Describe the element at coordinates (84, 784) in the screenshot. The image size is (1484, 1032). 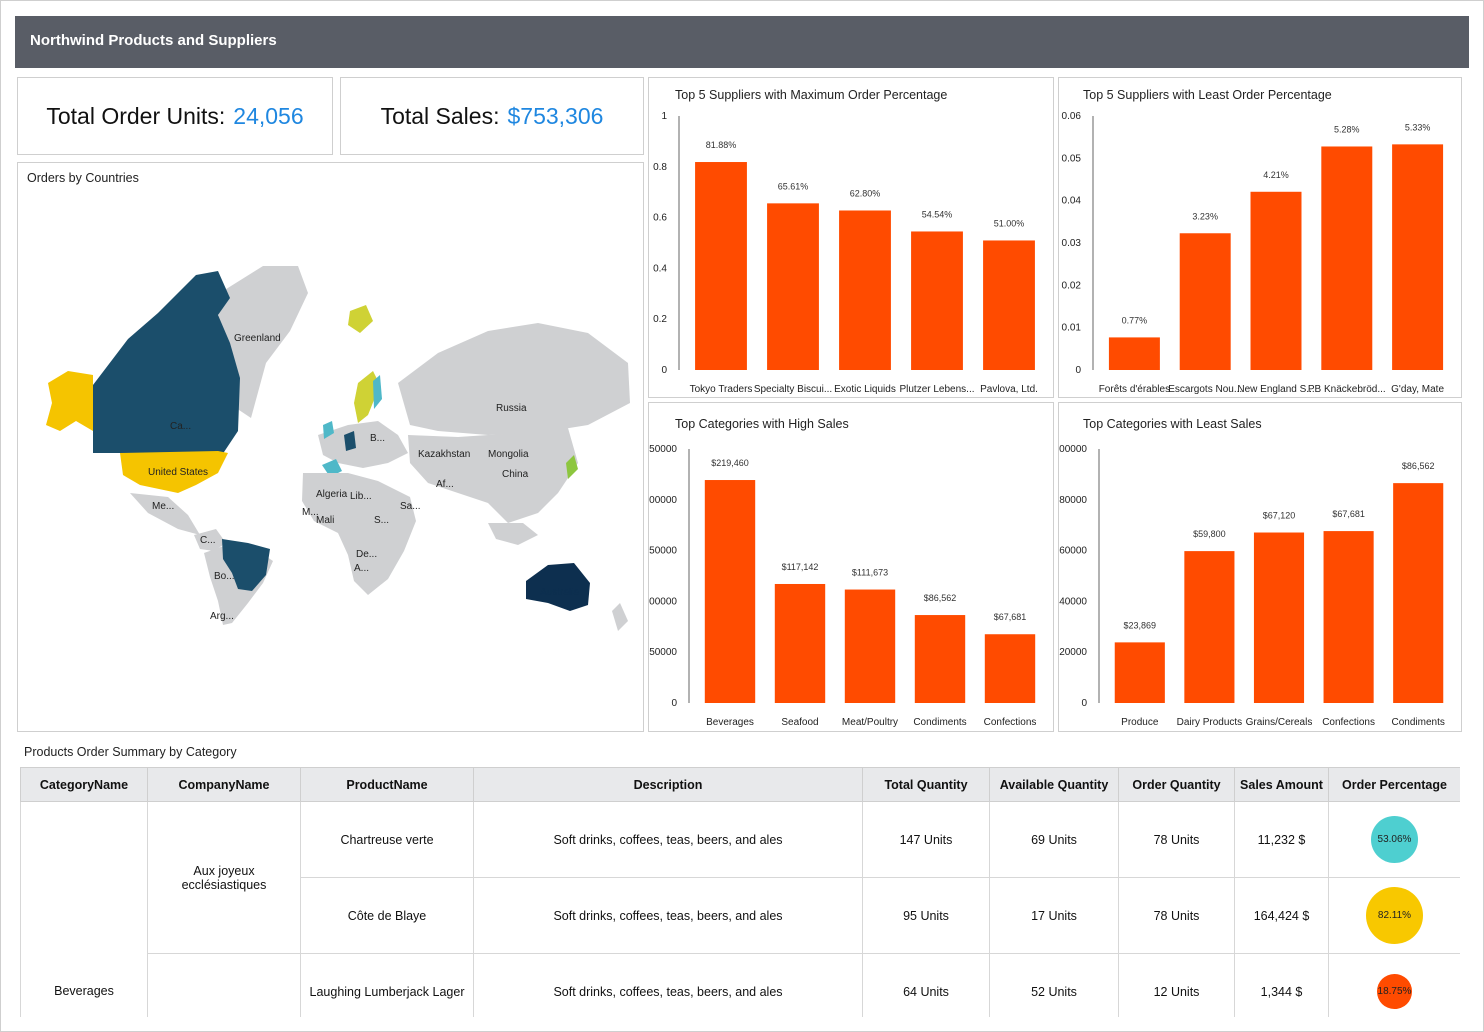
I see `column-header: CategoryName` at that location.